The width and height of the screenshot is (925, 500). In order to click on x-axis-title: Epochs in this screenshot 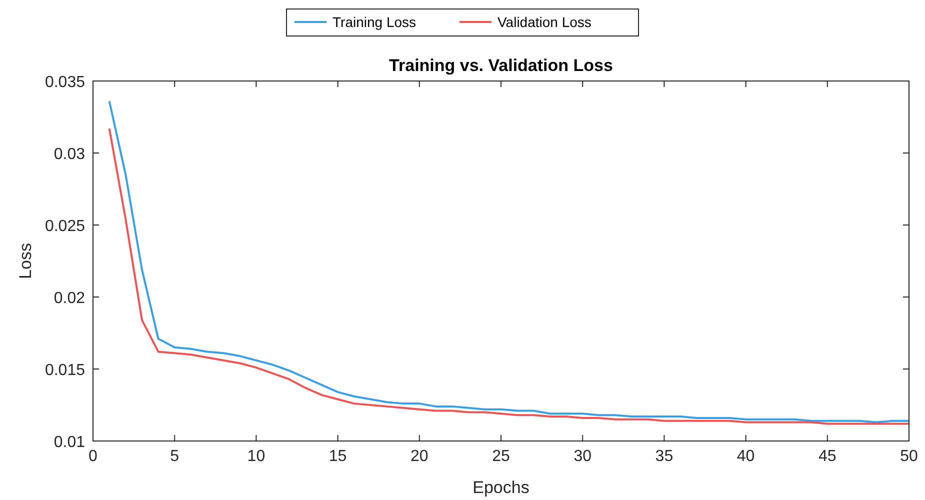, I will do `click(501, 487)`.